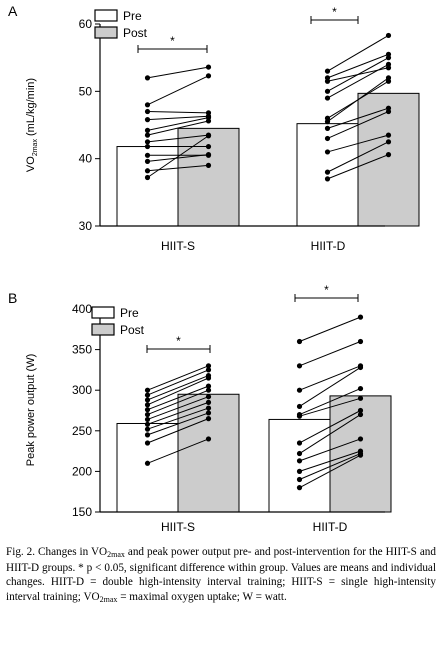 The width and height of the screenshot is (442, 651). Describe the element at coordinates (178, 527) in the screenshot. I see `category-label: HIIT-S` at that location.